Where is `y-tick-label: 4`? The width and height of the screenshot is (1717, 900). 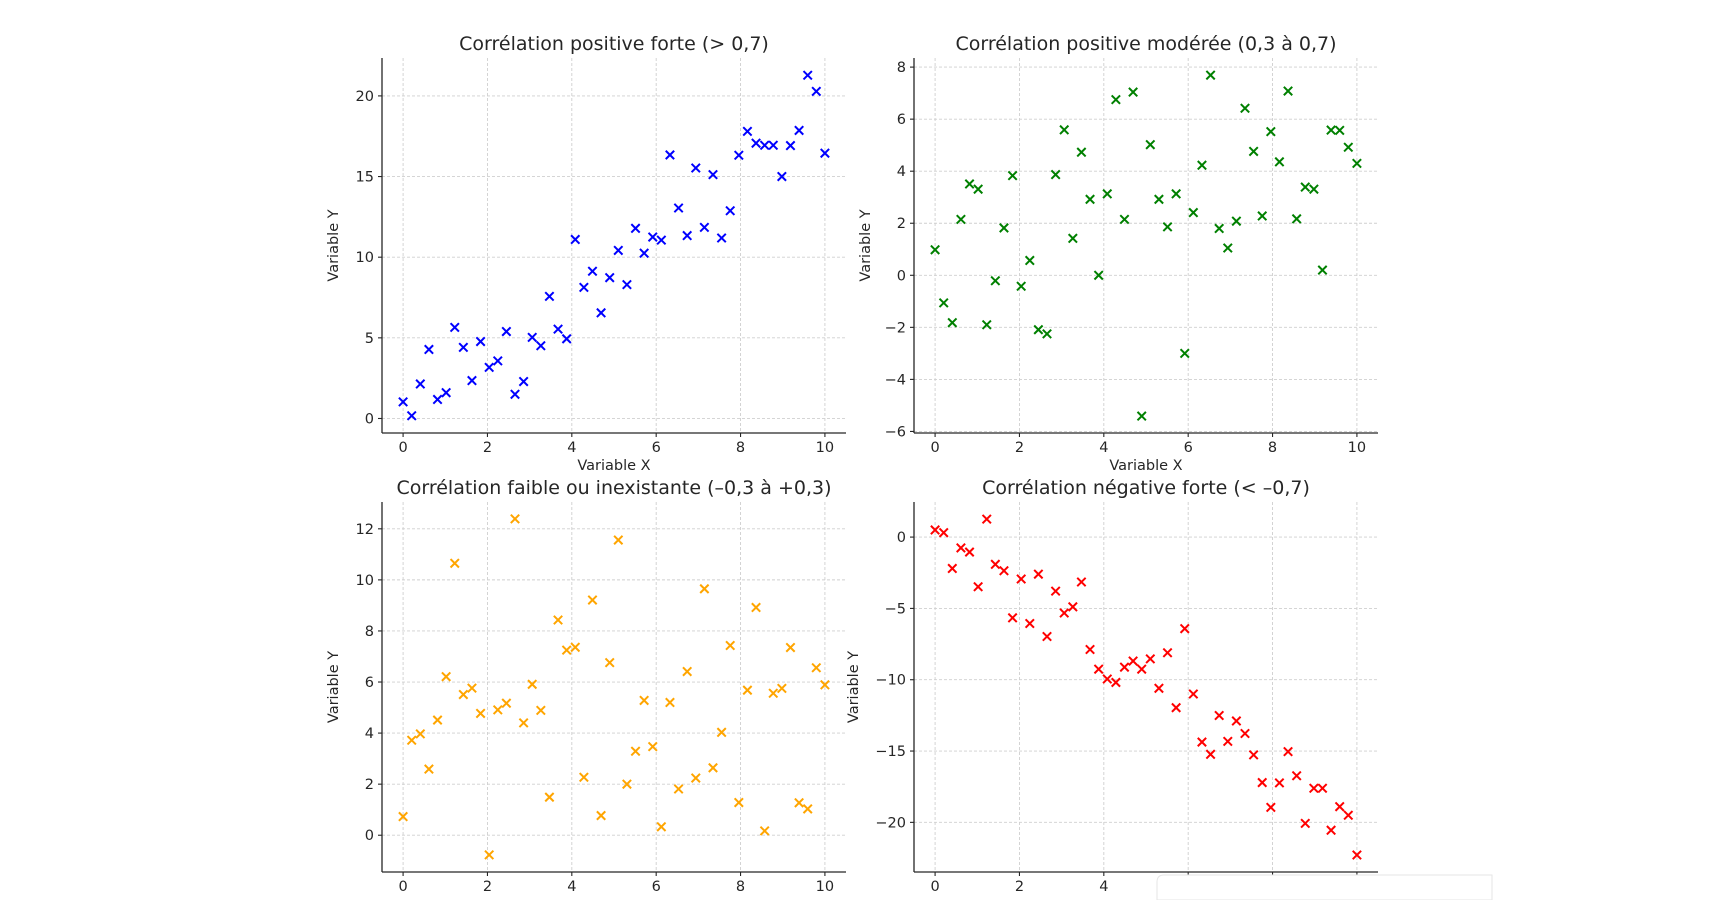 y-tick-label: 4 is located at coordinates (901, 172).